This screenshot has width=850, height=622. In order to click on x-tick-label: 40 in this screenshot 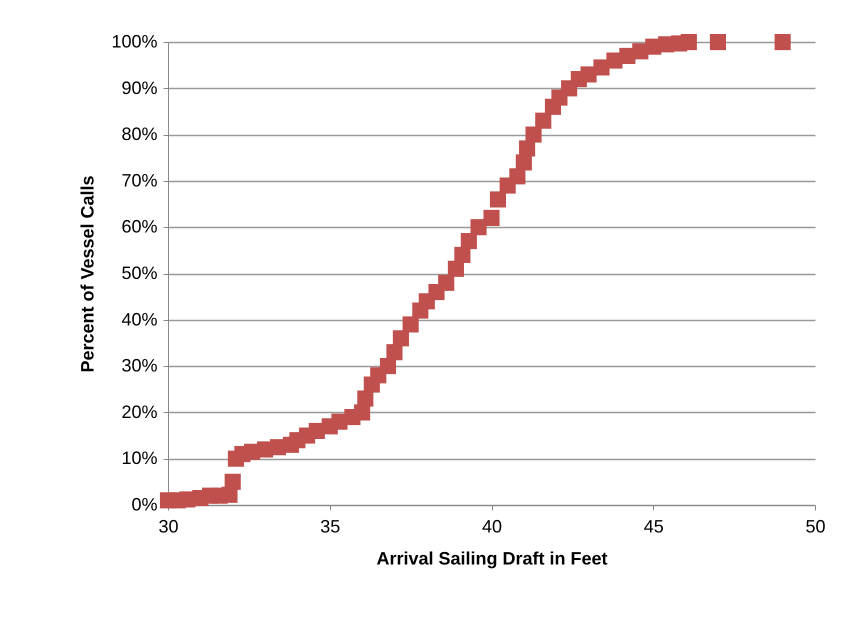, I will do `click(492, 526)`.